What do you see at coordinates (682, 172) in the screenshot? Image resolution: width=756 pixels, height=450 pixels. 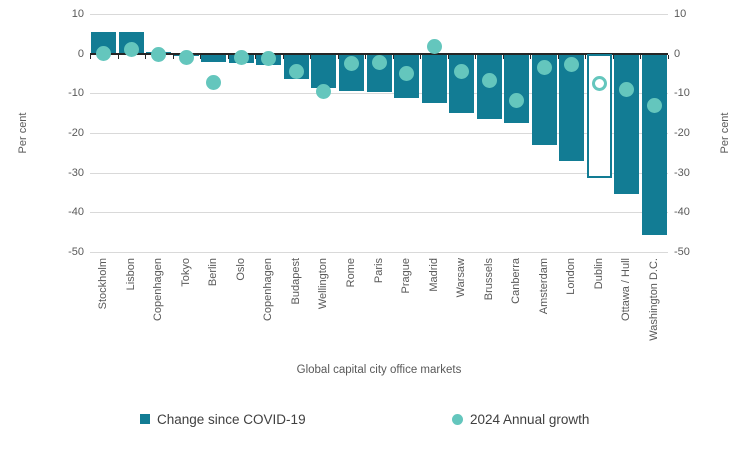 I see `y-tick-label-right: -30` at bounding box center [682, 172].